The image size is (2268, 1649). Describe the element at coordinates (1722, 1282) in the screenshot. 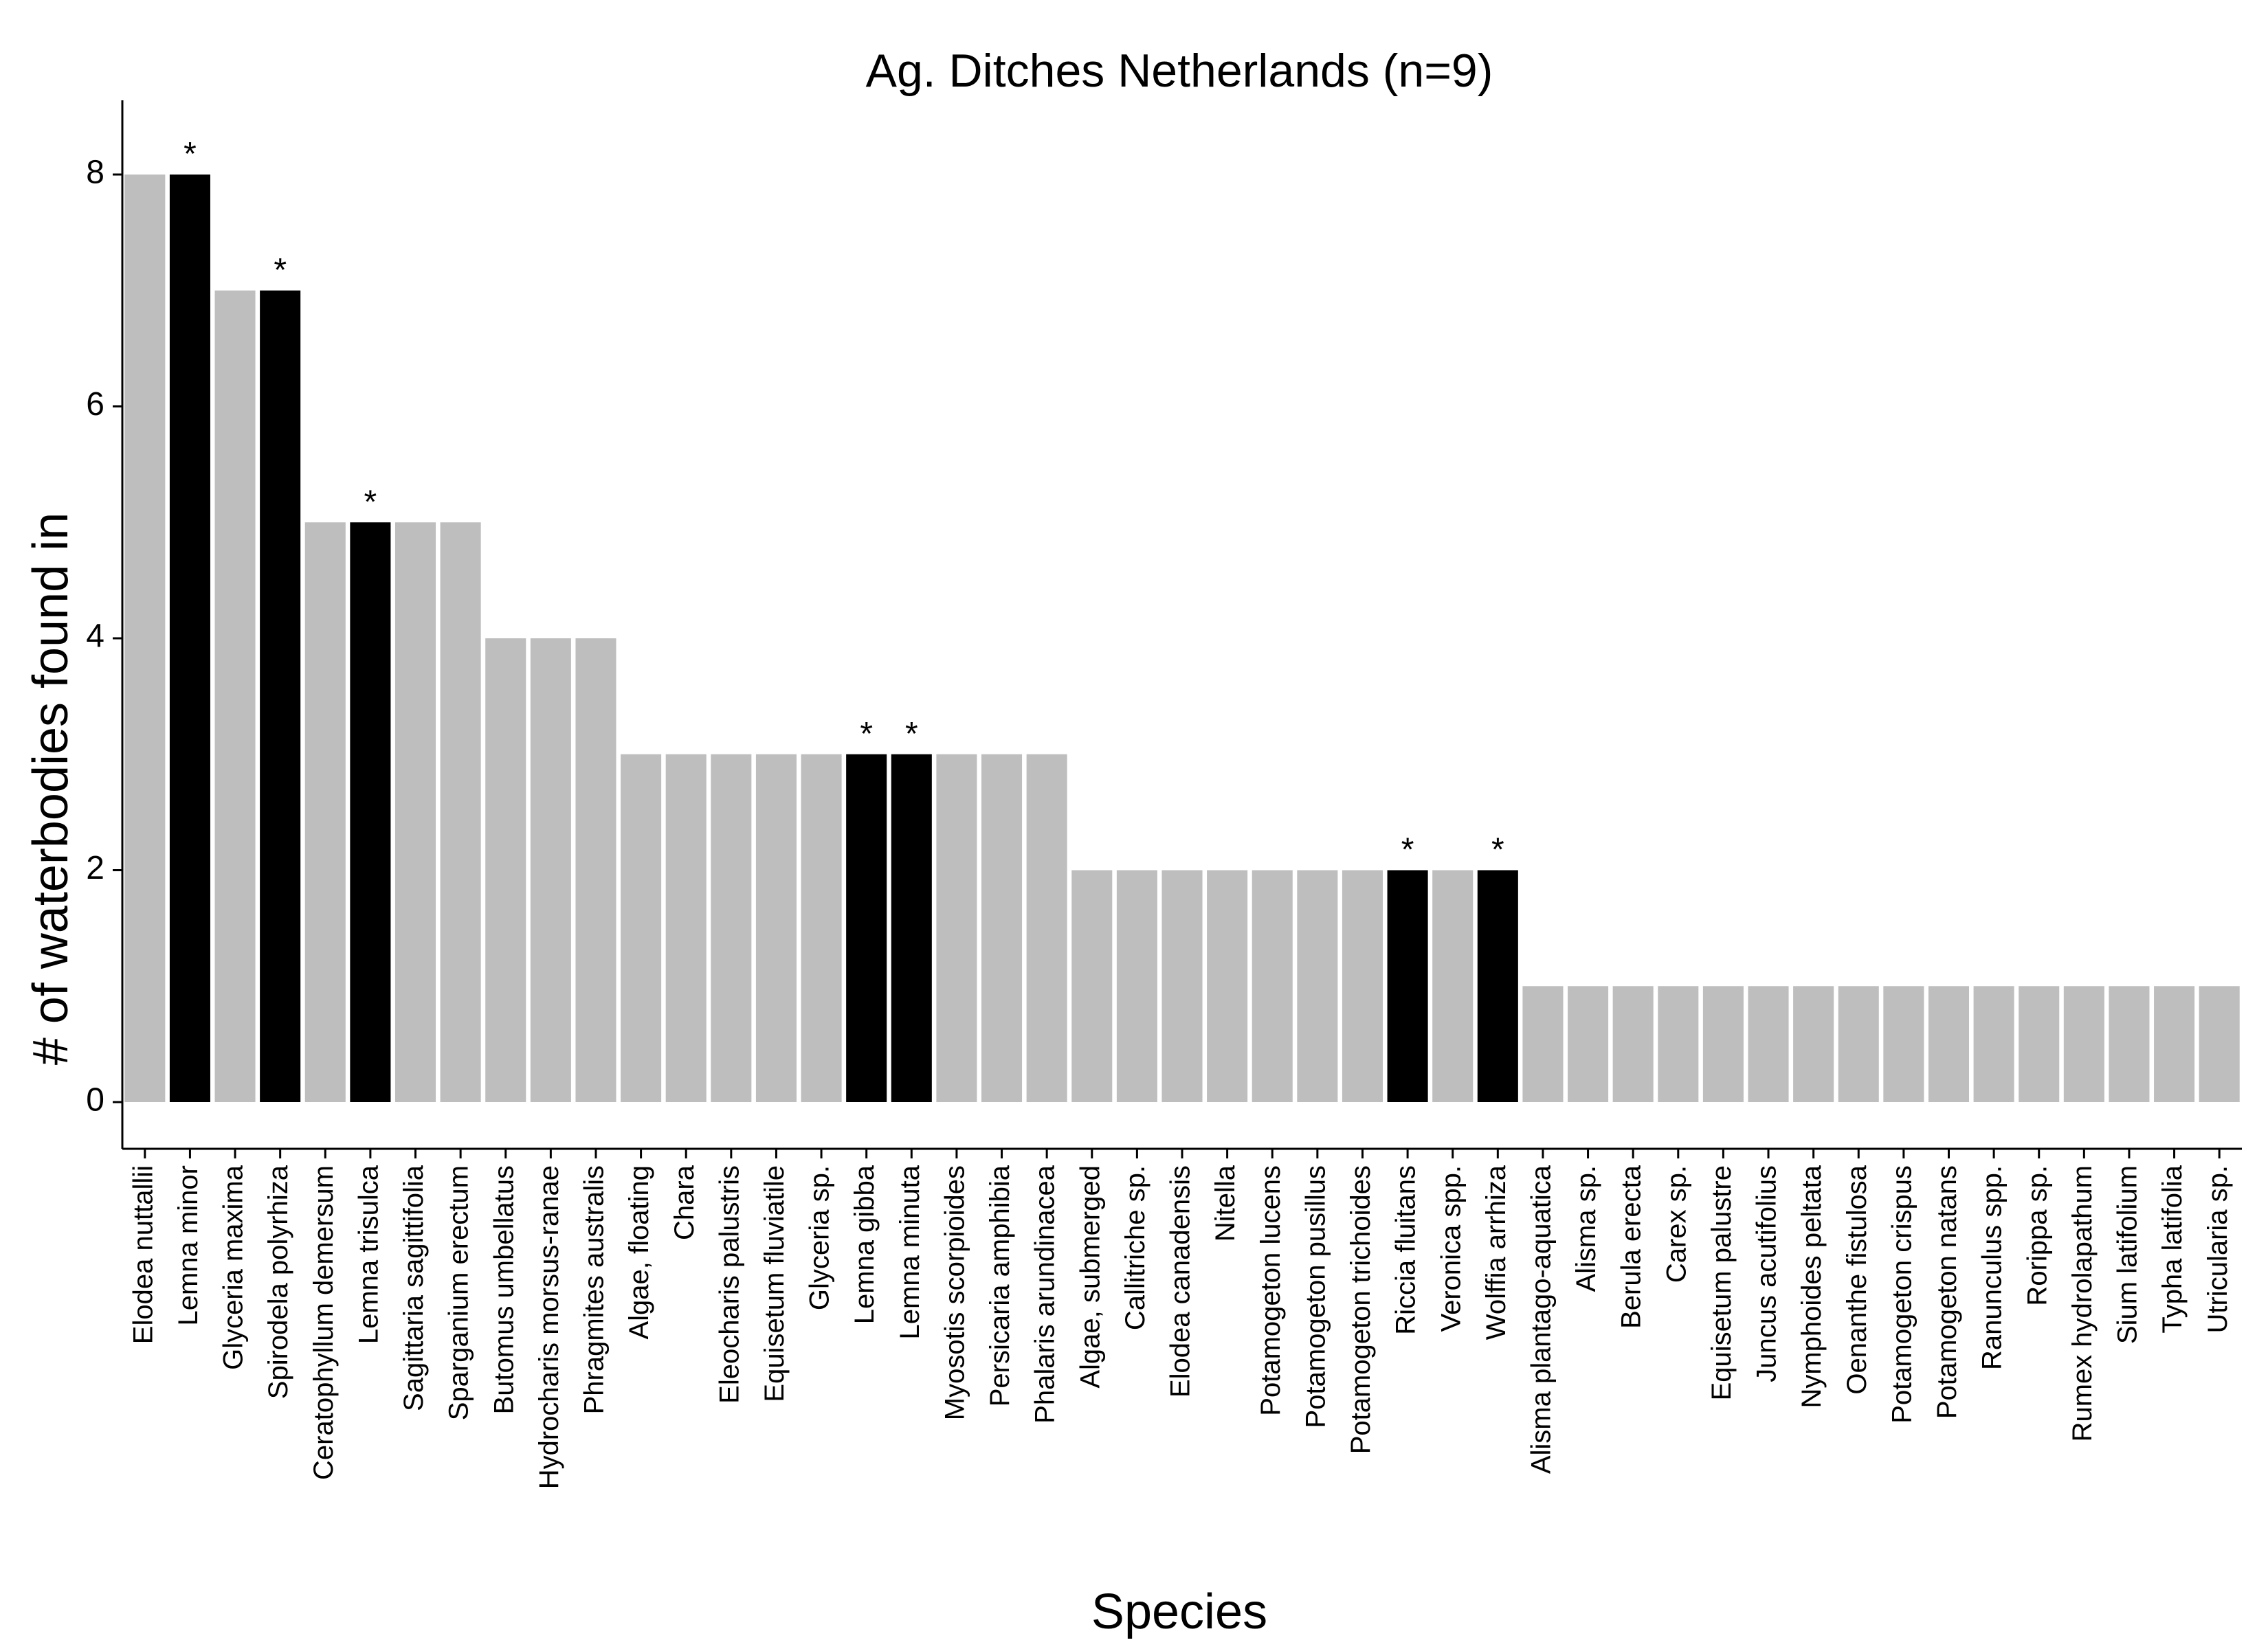

I see `x-tick-label: Equisetum palustre` at that location.